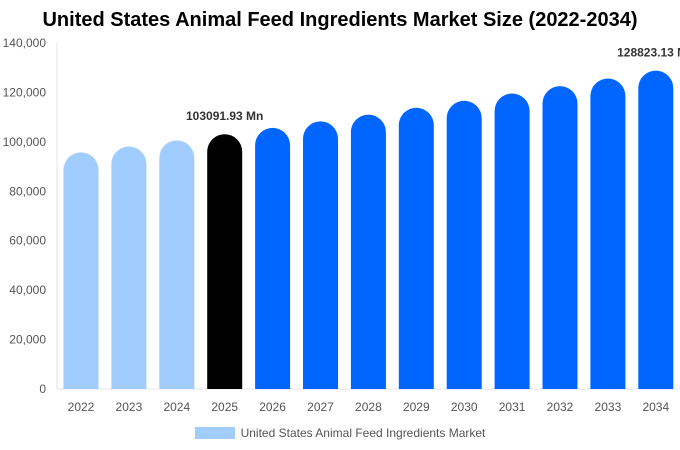 The image size is (680, 450). Describe the element at coordinates (512, 241) in the screenshot. I see `bar-2031` at that location.